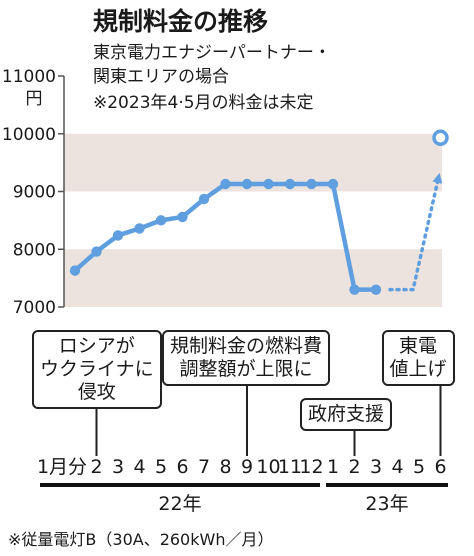  Describe the element at coordinates (96, 346) in the screenshot. I see `annotation-line: ロシアが` at that location.